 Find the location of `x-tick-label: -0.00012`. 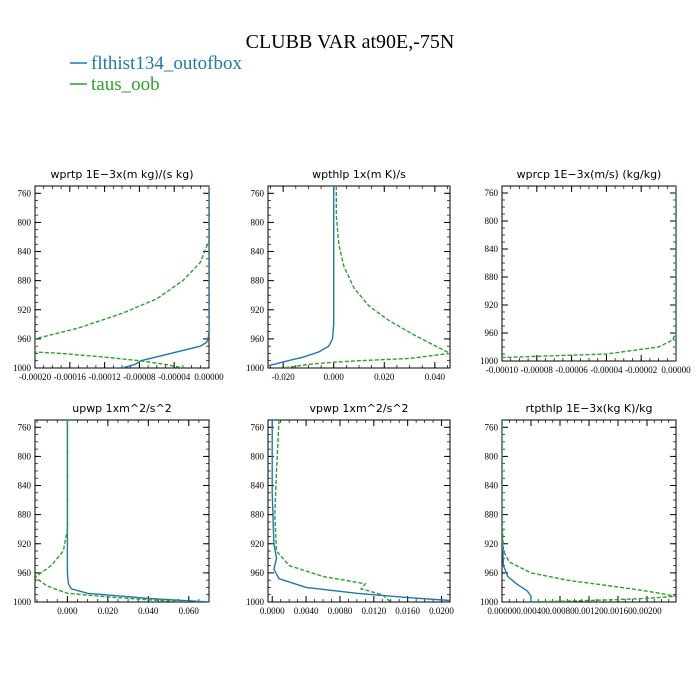

x-tick-label: -0.00012 is located at coordinates (104, 377).